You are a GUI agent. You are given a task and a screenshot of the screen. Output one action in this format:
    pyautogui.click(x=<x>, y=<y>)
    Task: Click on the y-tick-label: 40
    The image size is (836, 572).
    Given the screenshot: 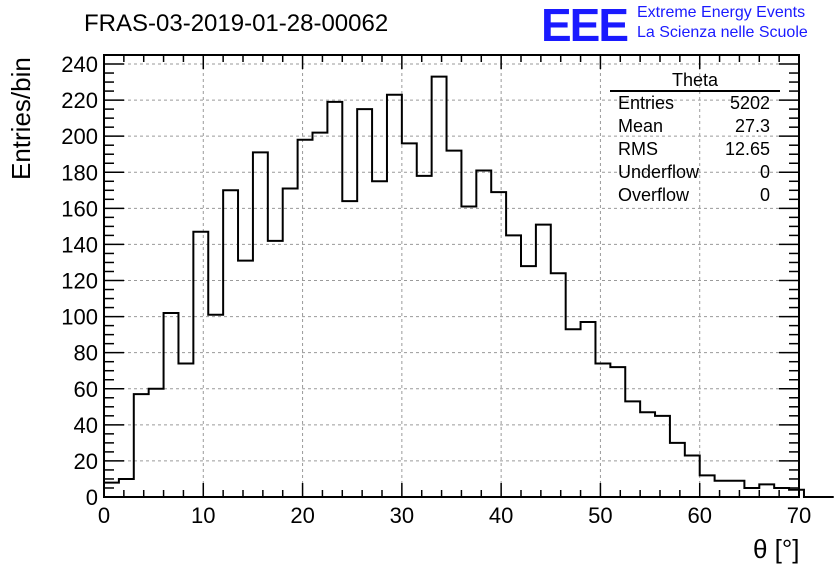 What is the action you would take?
    pyautogui.click(x=86, y=425)
    